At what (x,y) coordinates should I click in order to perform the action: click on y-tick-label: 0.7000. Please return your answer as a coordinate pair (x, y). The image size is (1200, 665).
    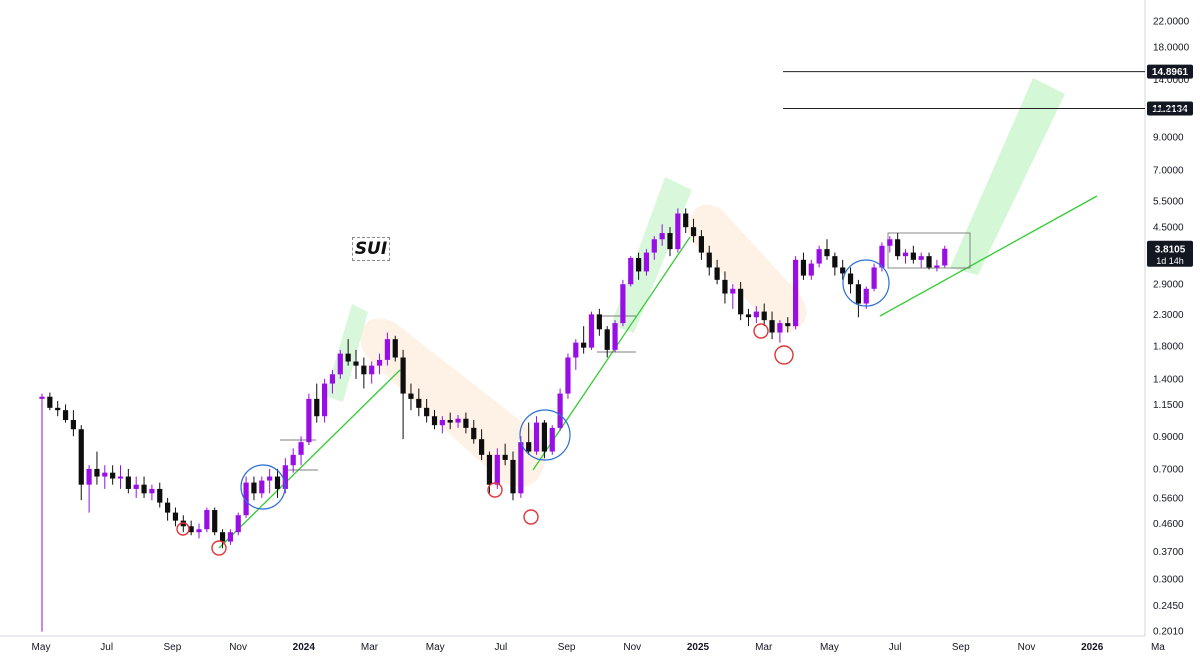
    Looking at the image, I should click on (1168, 469).